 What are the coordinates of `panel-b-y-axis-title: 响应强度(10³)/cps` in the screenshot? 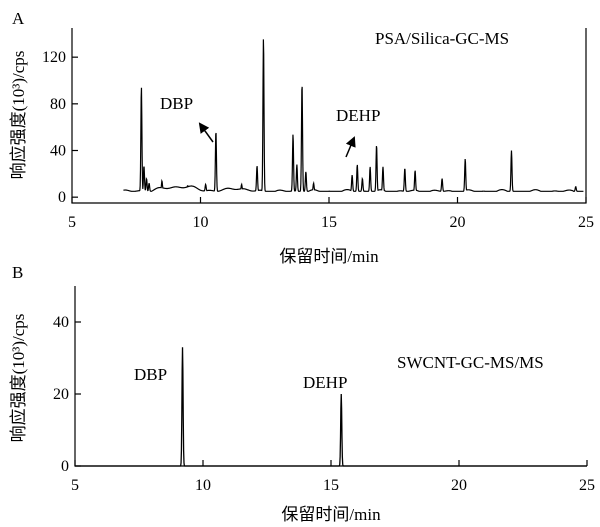 It's located at (18, 378).